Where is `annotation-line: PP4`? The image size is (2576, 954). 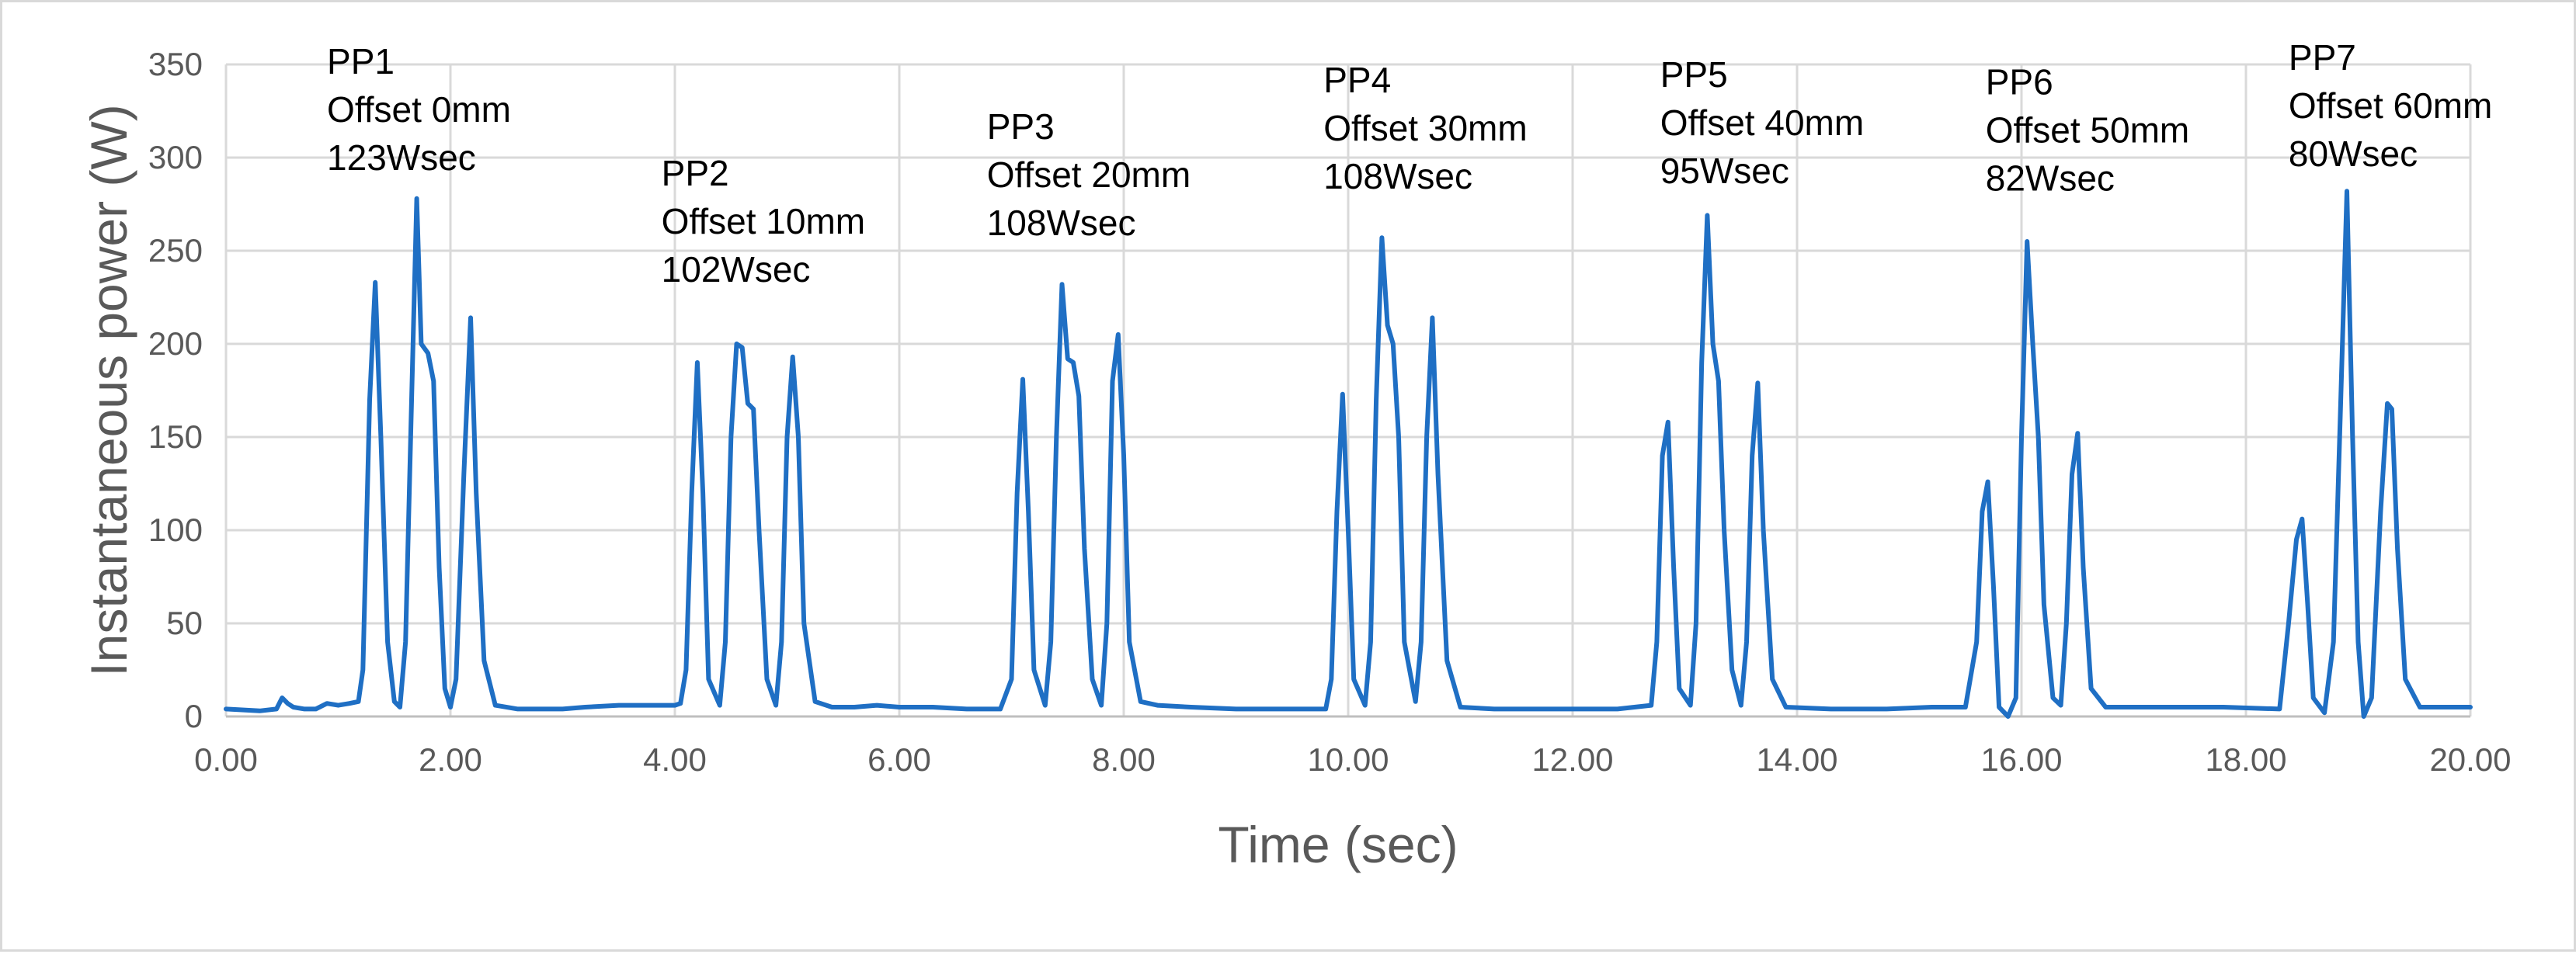
annotation-line: PP4 is located at coordinates (1357, 80).